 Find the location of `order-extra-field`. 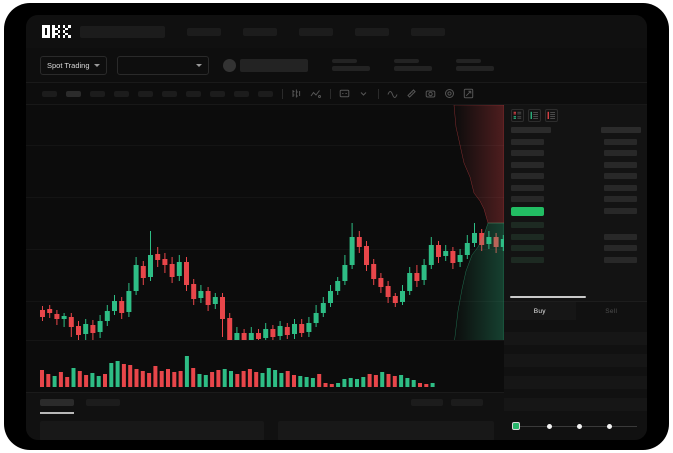

order-extra-field is located at coordinates (575, 404).